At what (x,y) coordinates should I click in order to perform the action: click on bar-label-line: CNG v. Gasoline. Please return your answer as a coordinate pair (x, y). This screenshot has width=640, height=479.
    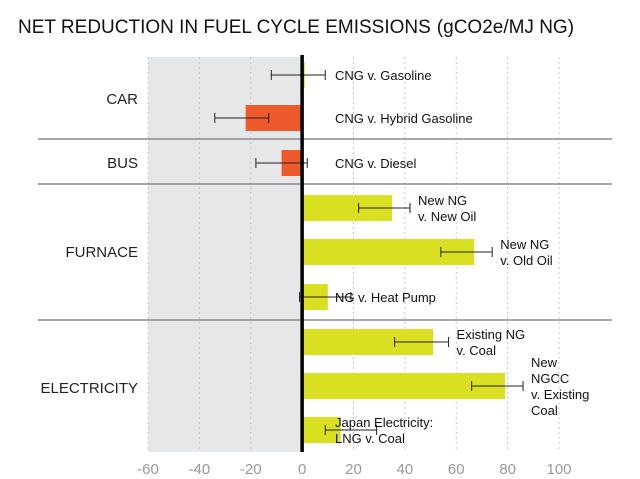
    Looking at the image, I should click on (383, 75).